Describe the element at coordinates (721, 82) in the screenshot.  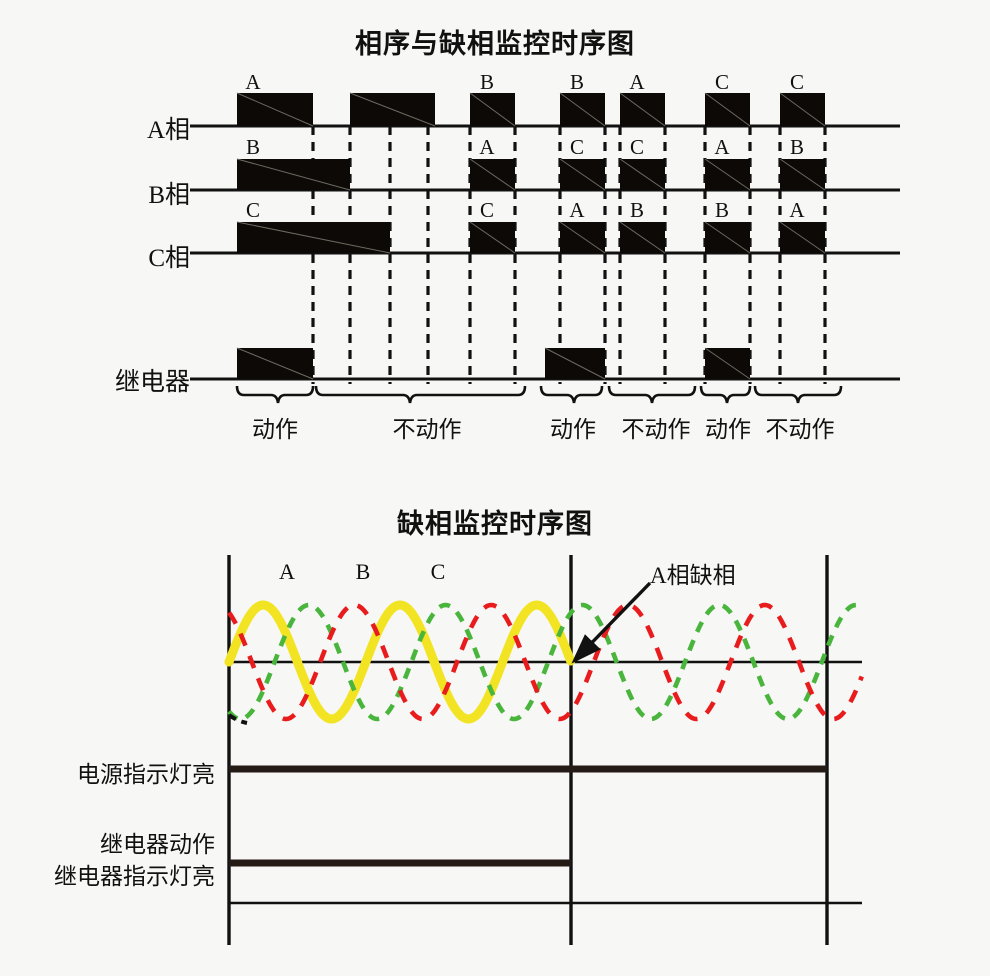
I see `pulse-label-a-5: C` at that location.